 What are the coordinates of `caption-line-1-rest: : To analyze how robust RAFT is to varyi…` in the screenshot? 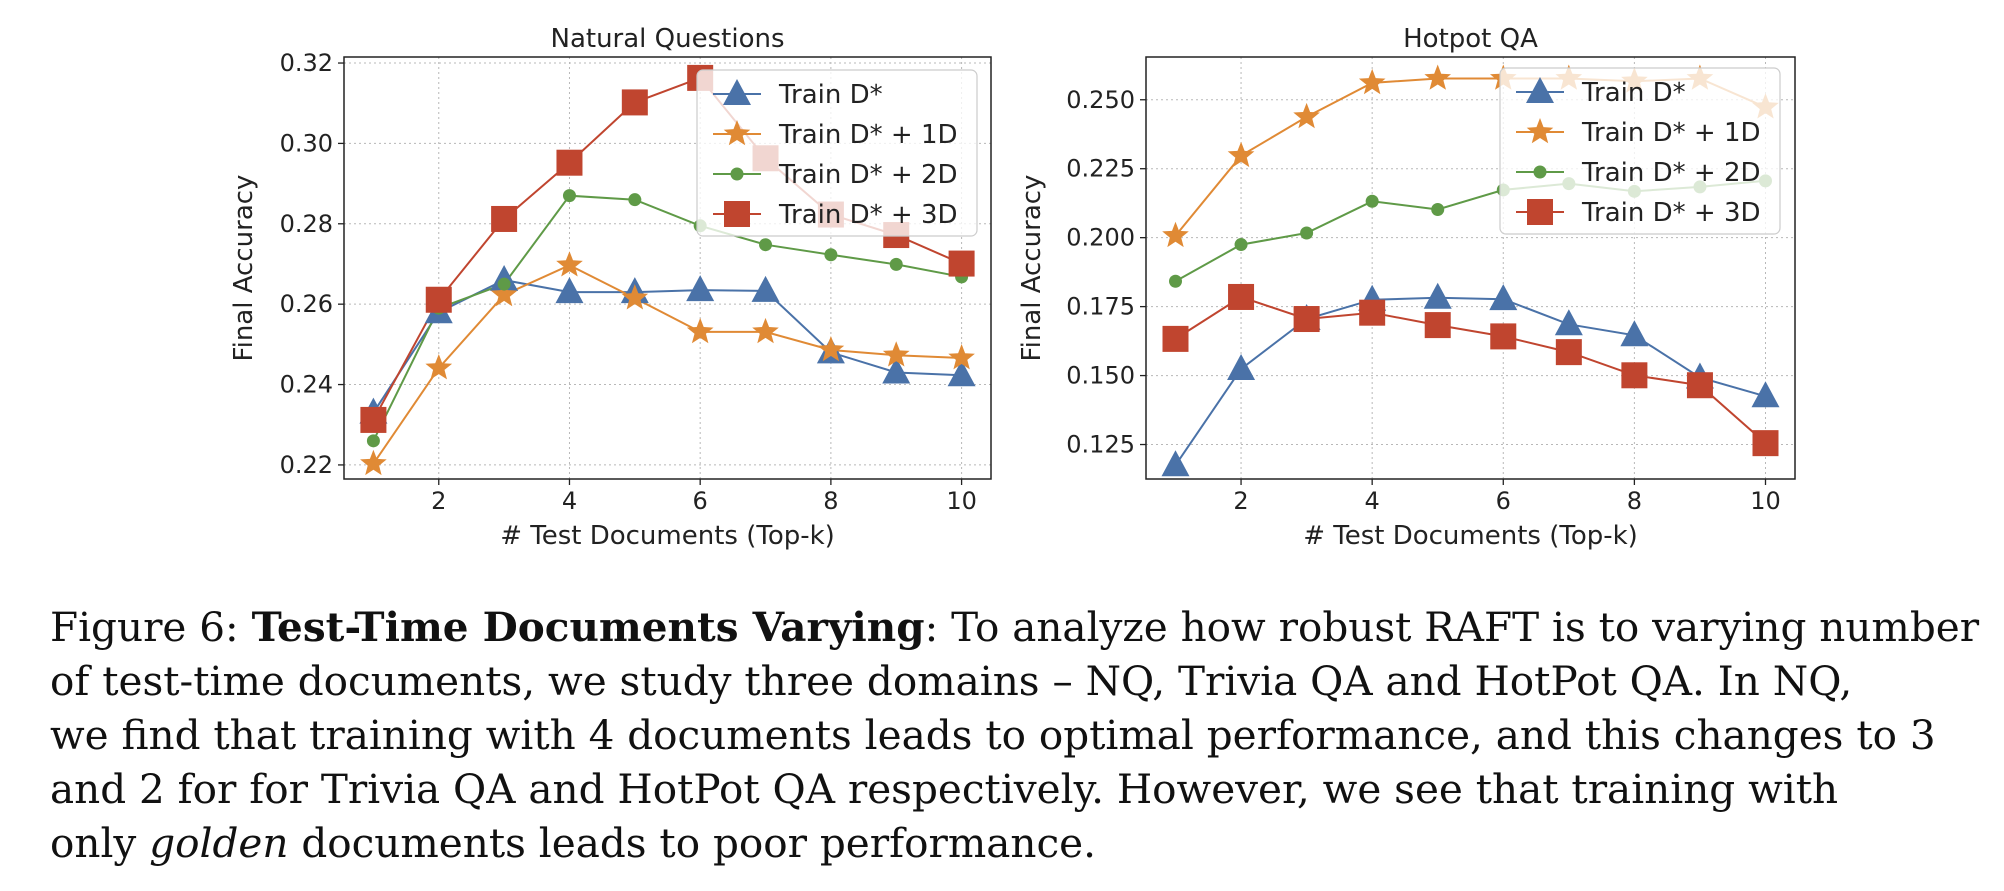 It's located at (1452, 627).